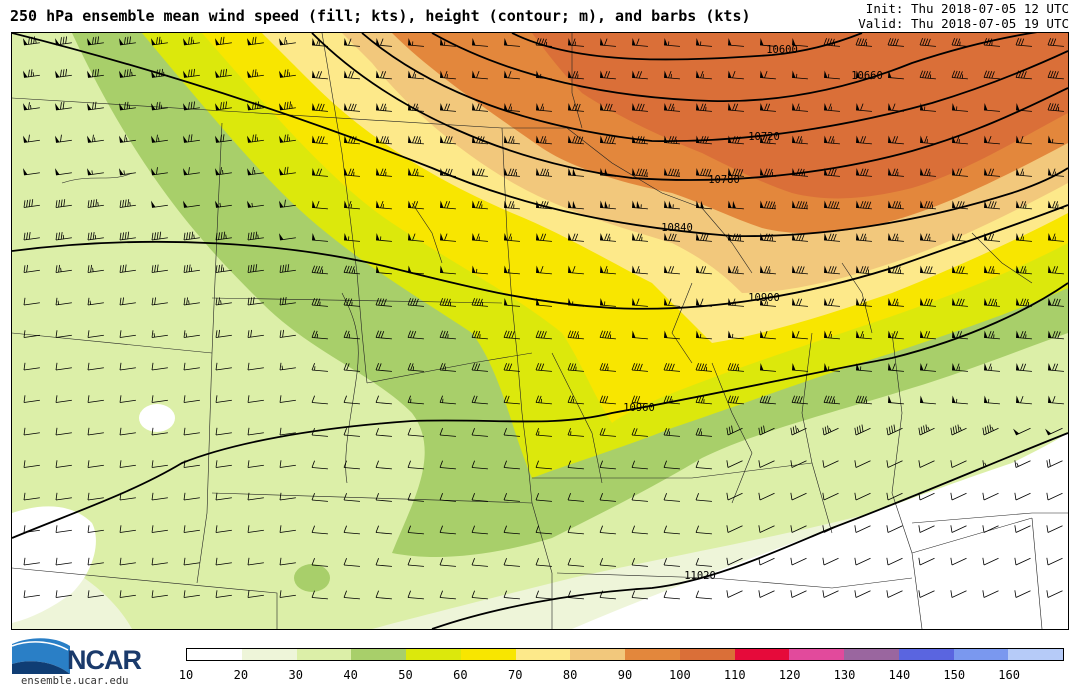  What do you see at coordinates (295, 675) in the screenshot?
I see `colorbar-tick-label: 30` at bounding box center [295, 675].